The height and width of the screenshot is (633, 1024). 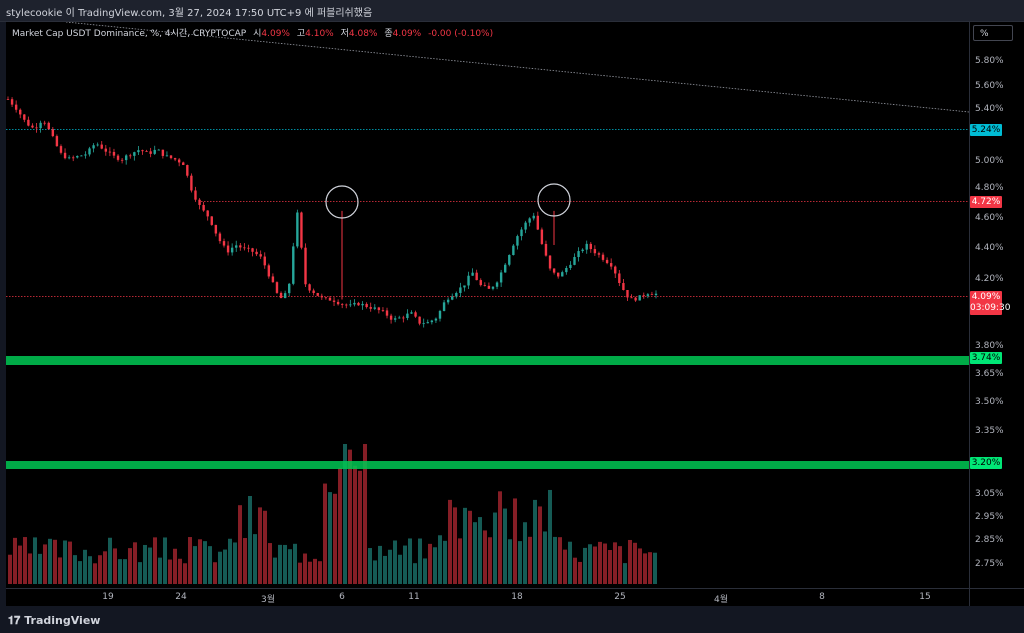 I want to click on price-tick: 5.00%, so click(x=989, y=161).